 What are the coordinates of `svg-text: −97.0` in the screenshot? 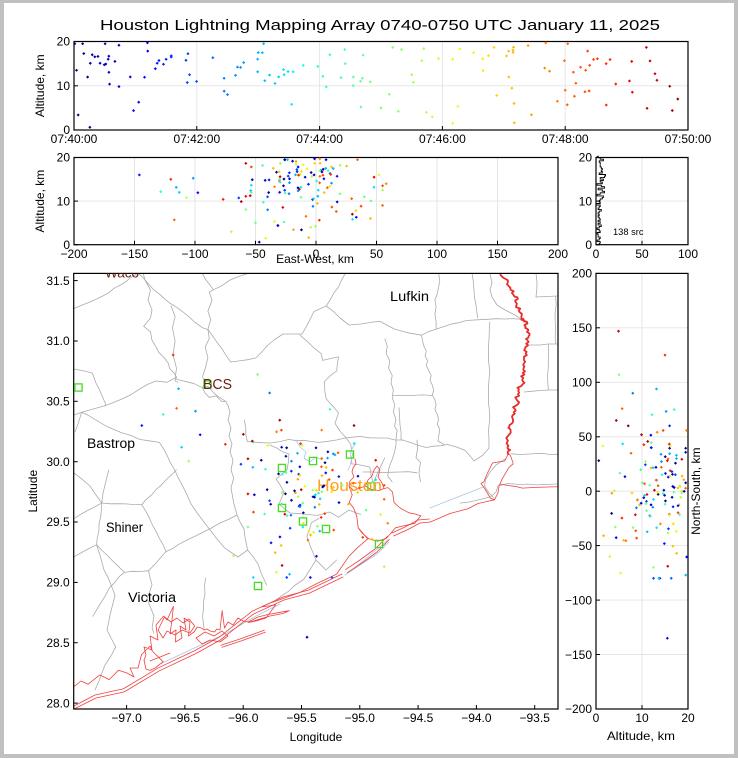 It's located at (126, 718).